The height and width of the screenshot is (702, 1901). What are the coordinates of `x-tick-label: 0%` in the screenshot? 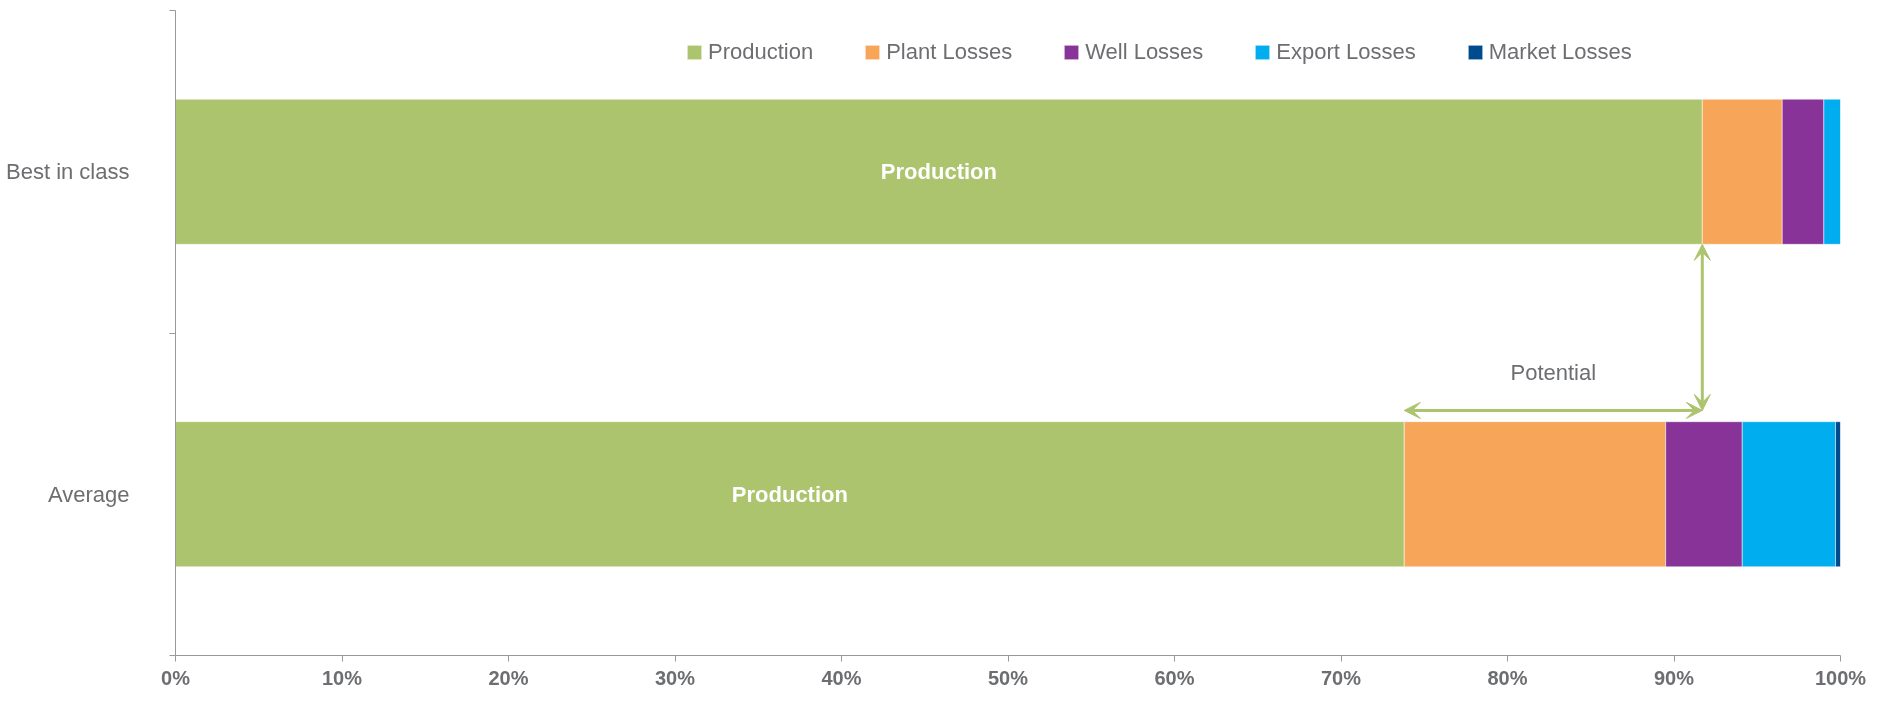 It's located at (176, 677).